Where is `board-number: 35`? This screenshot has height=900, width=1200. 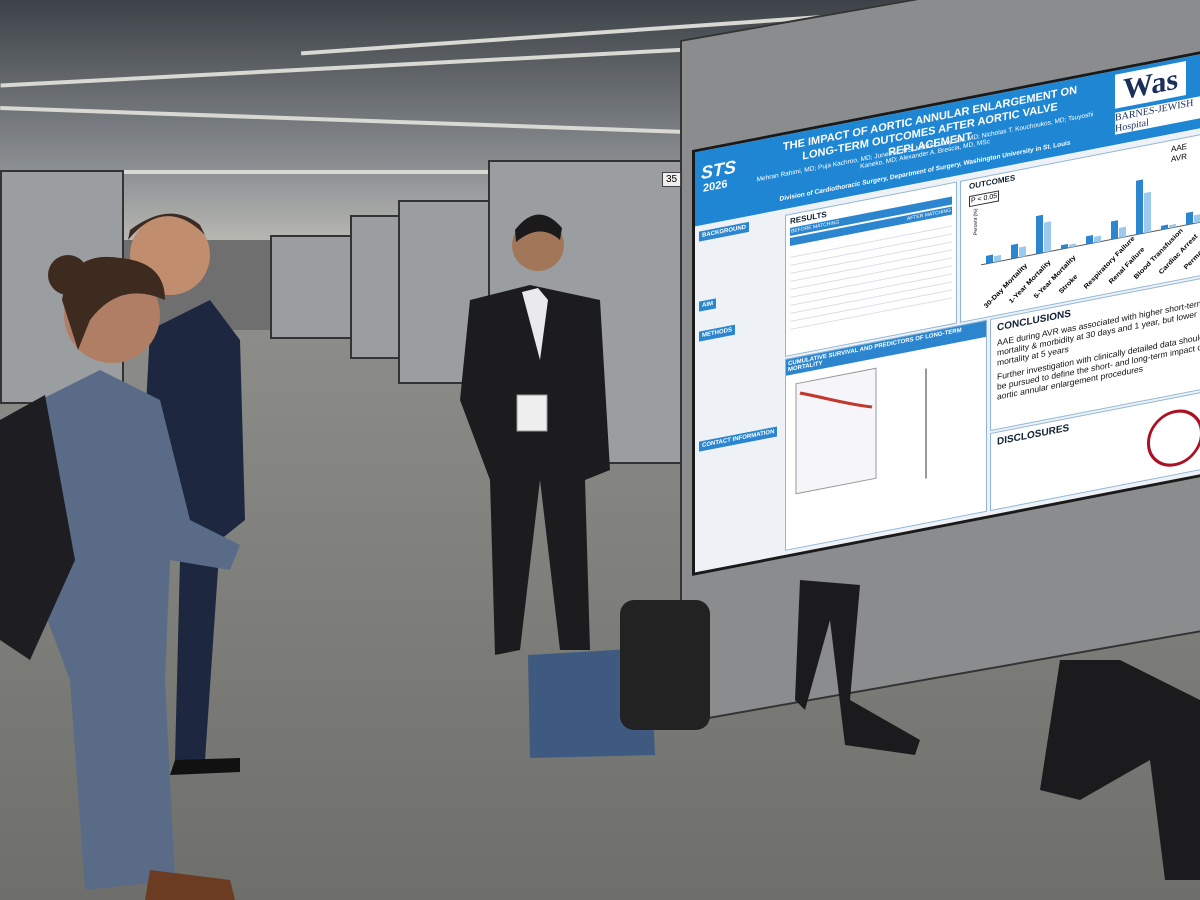 board-number: 35 is located at coordinates (672, 179).